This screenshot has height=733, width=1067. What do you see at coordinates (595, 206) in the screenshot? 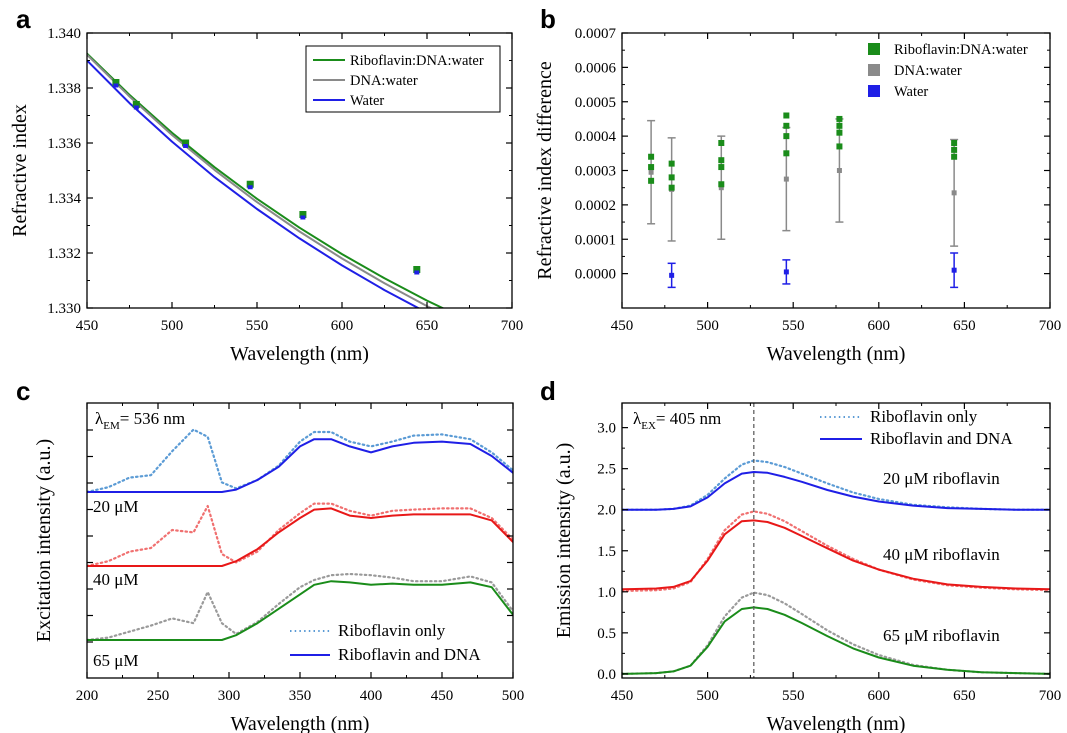
I see `y-tick-label: 0.0002` at bounding box center [595, 206].